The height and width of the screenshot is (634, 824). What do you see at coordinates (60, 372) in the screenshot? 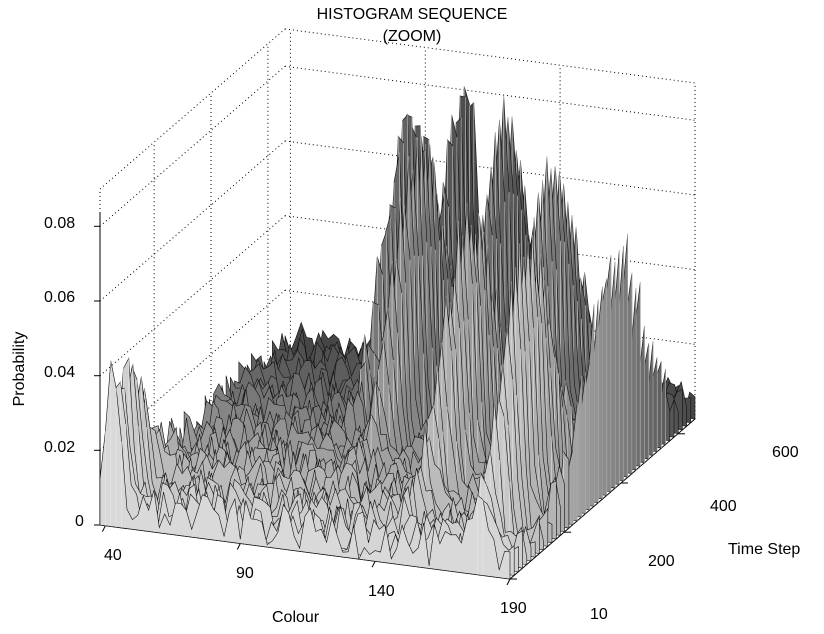
I see `z-tick-label: 0.04` at bounding box center [60, 372].